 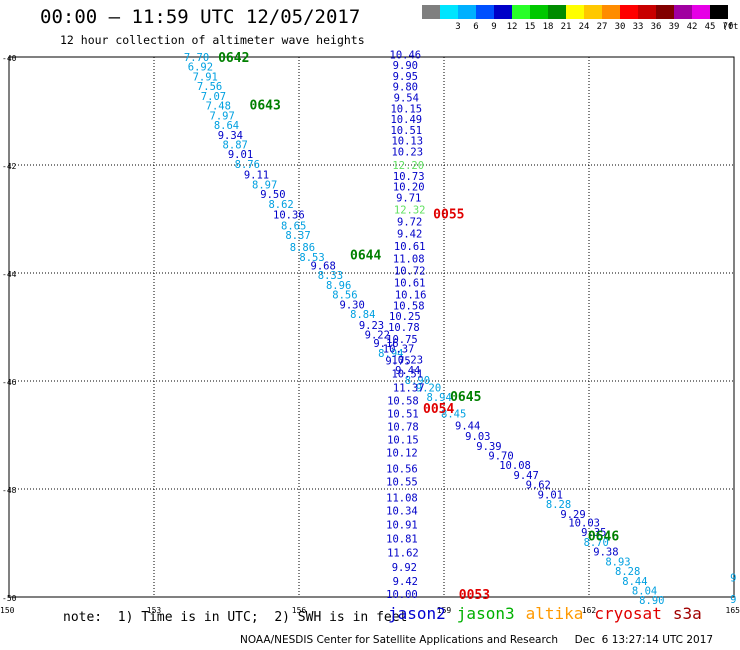 I want to click on wave-height-value: 10.75, so click(x=402, y=340).